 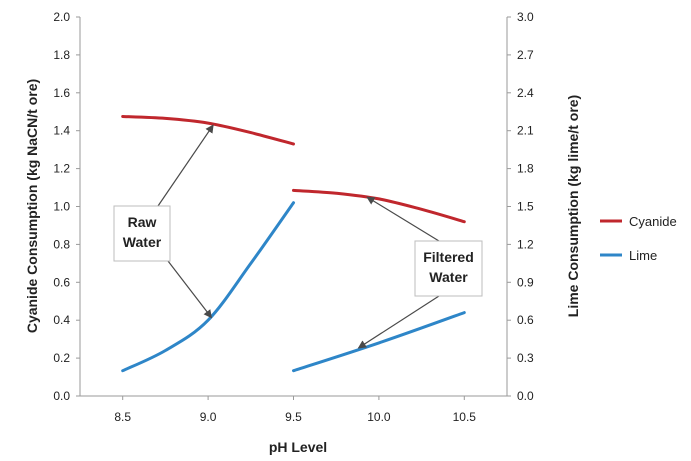 What do you see at coordinates (525, 282) in the screenshot?
I see `right-tick-label: 0.9` at bounding box center [525, 282].